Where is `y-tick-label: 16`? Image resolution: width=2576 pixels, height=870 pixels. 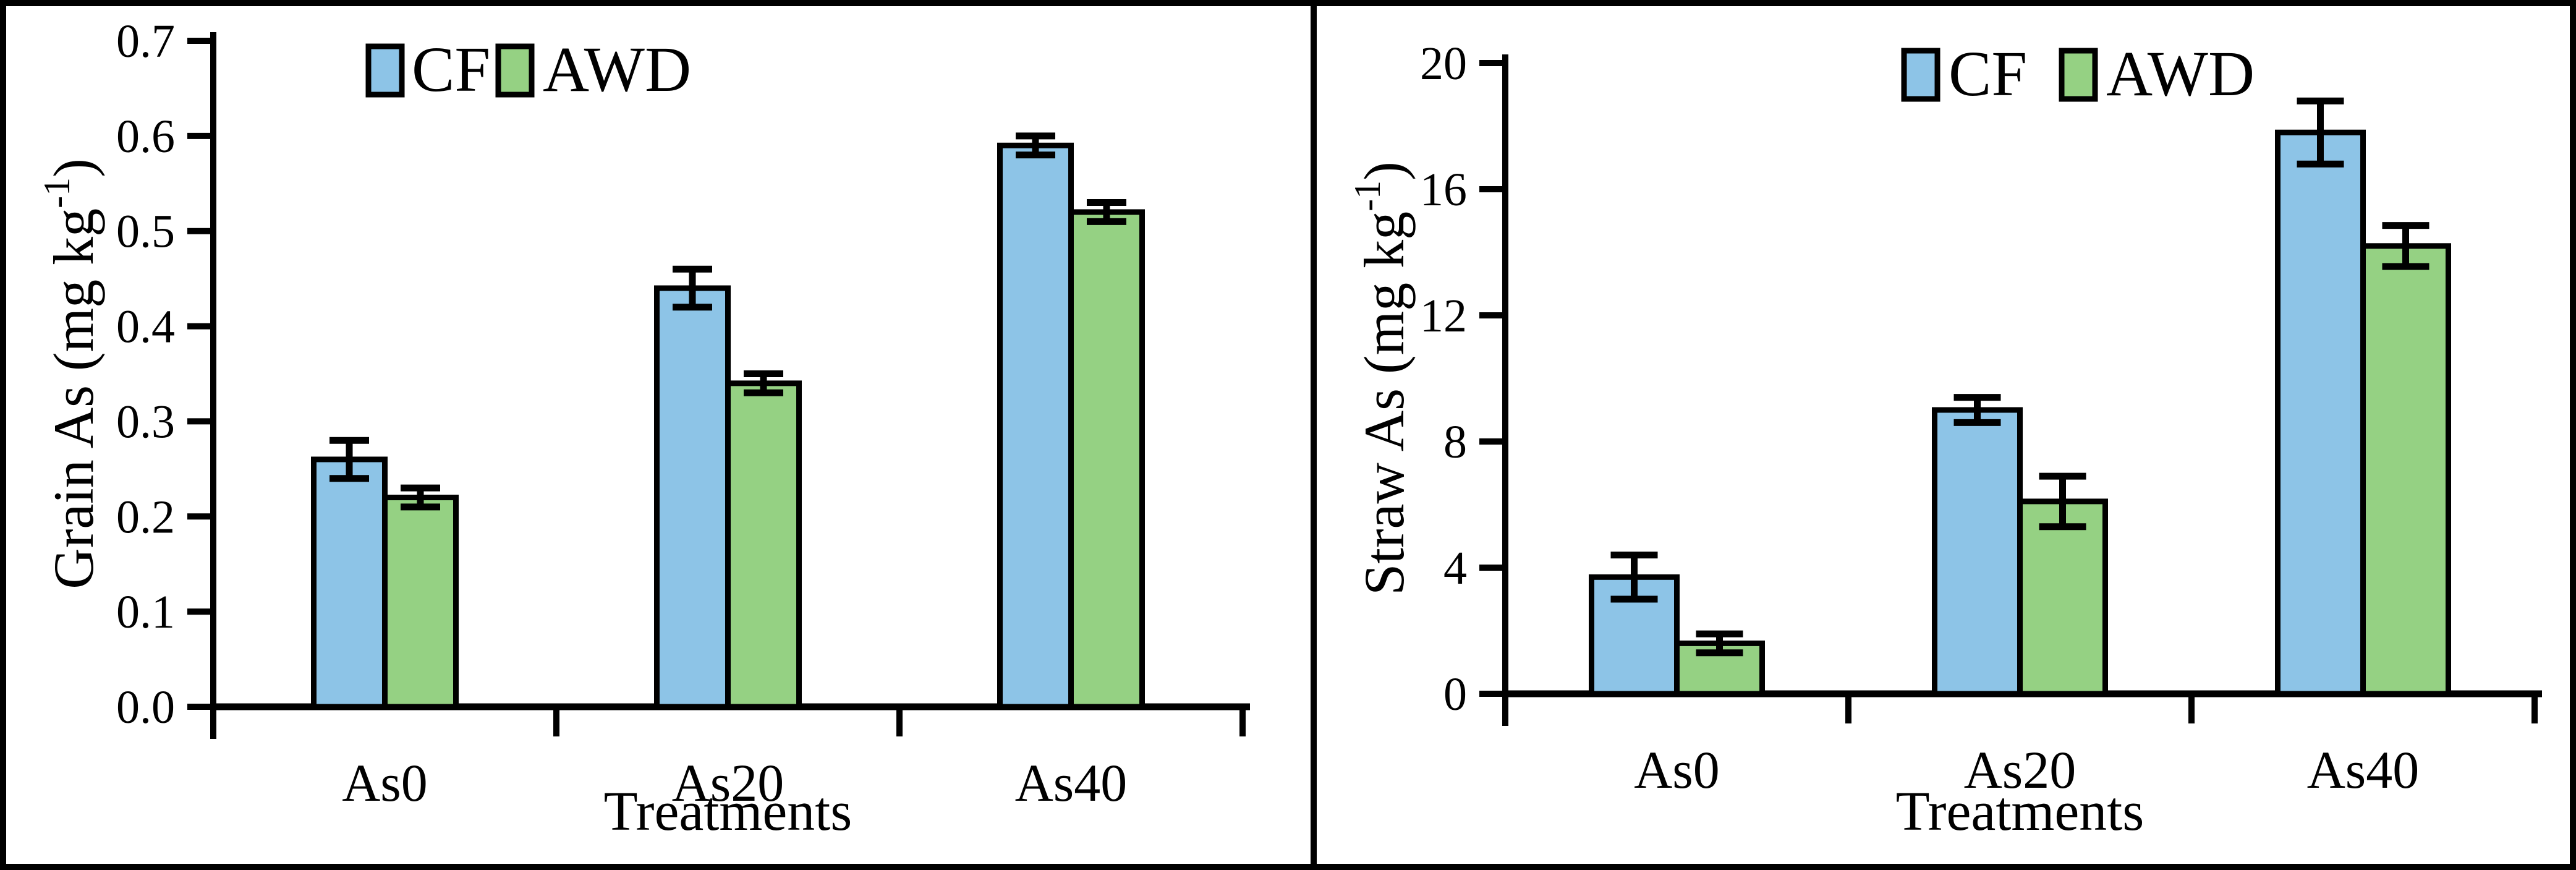
y-tick-label: 16 is located at coordinates (1443, 190).